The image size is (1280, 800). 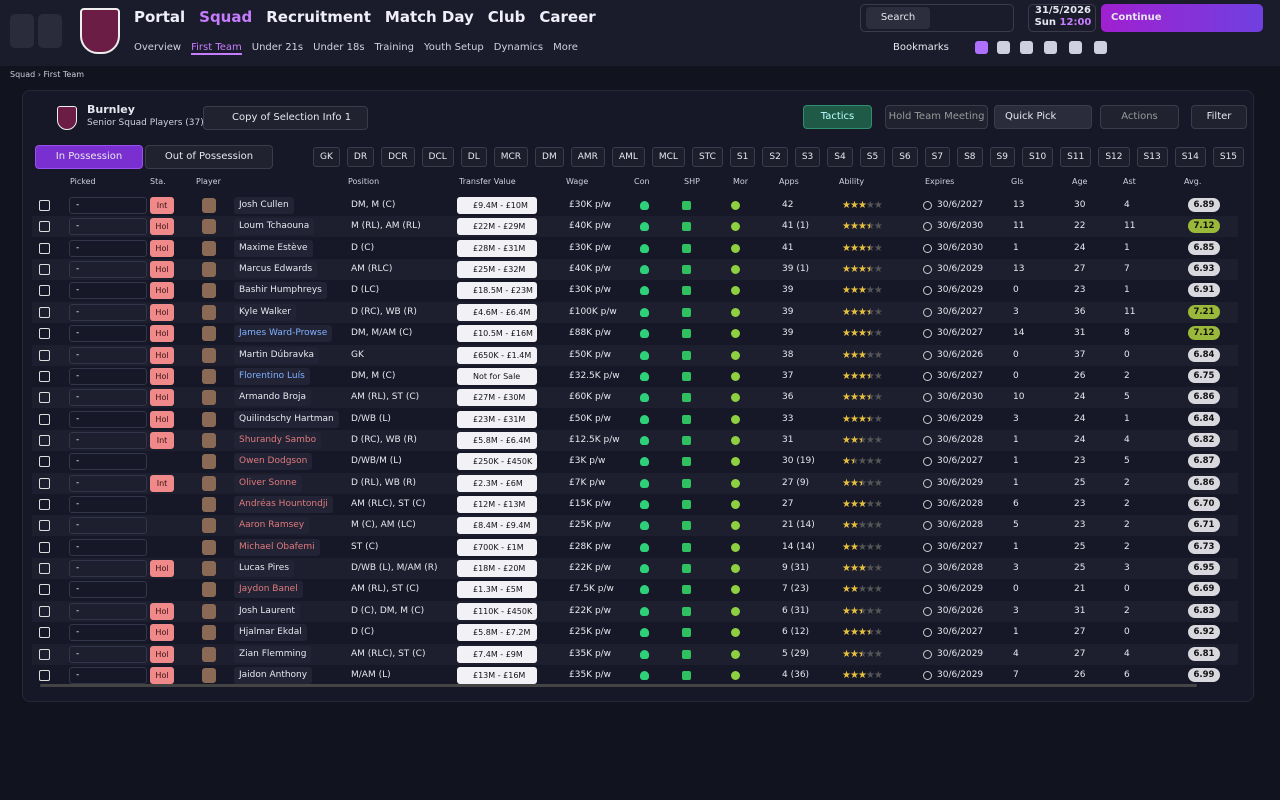 What do you see at coordinates (272, 526) in the screenshot?
I see `player-name: Aaron Ramsey` at bounding box center [272, 526].